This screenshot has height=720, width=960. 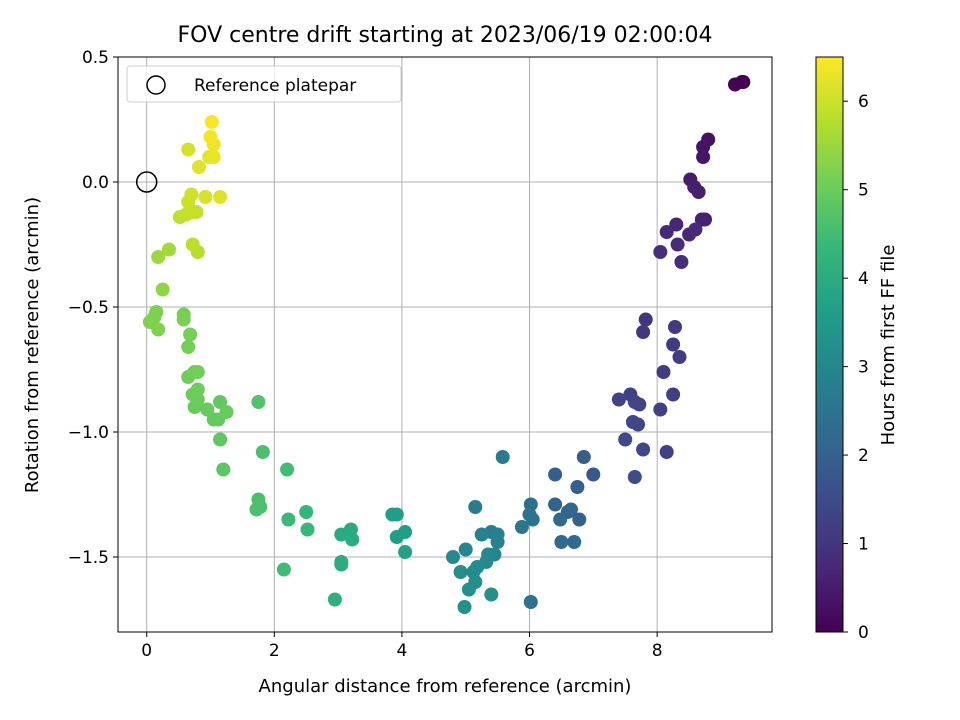 I want to click on reference-marker-group, so click(x=146, y=182).